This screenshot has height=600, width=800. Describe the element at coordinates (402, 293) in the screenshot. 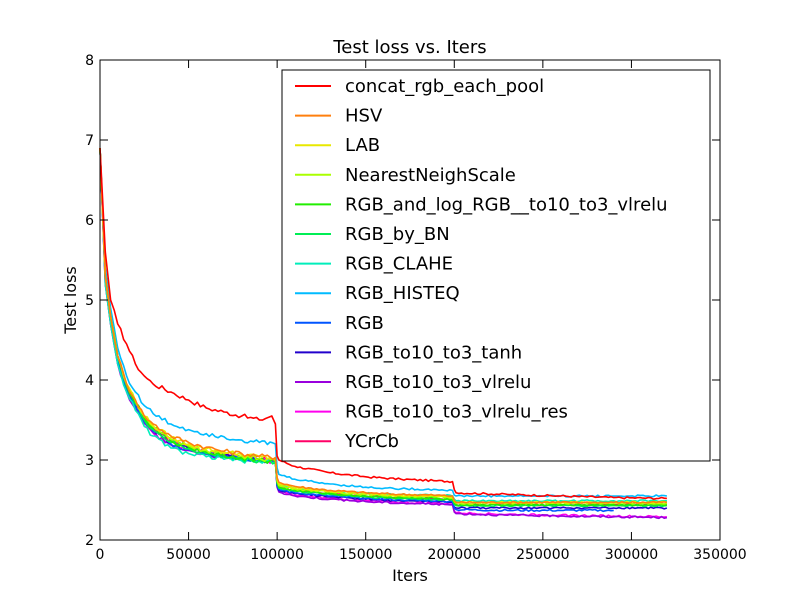

I see `legend-label: RGB_HISTEQ` at that location.